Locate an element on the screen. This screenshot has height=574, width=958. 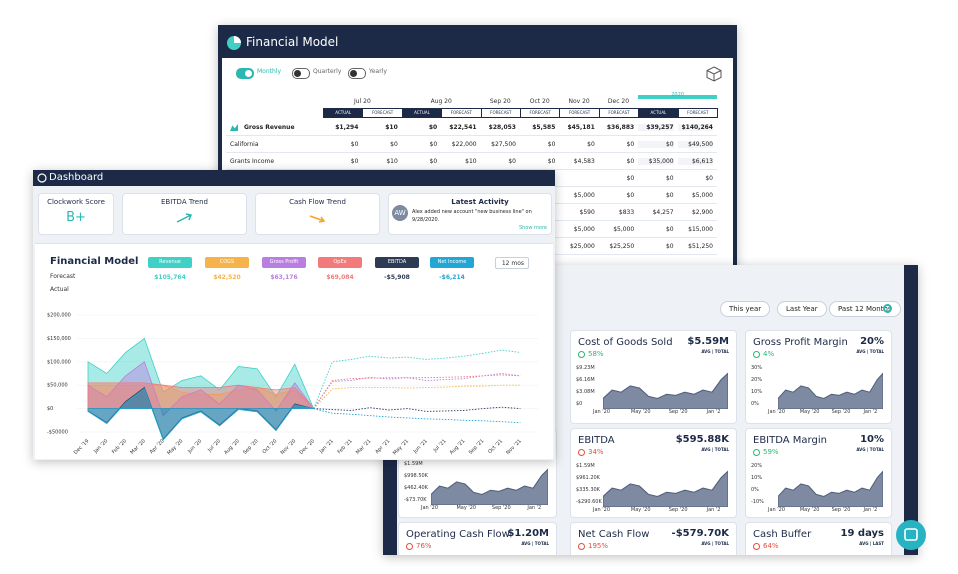
legend-total: $105,764 is located at coordinates (170, 277).